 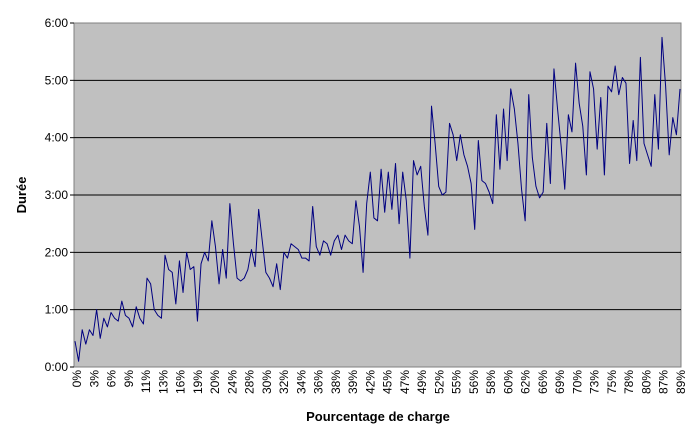 I want to click on y-tick-label: 1:00, so click(x=57, y=310).